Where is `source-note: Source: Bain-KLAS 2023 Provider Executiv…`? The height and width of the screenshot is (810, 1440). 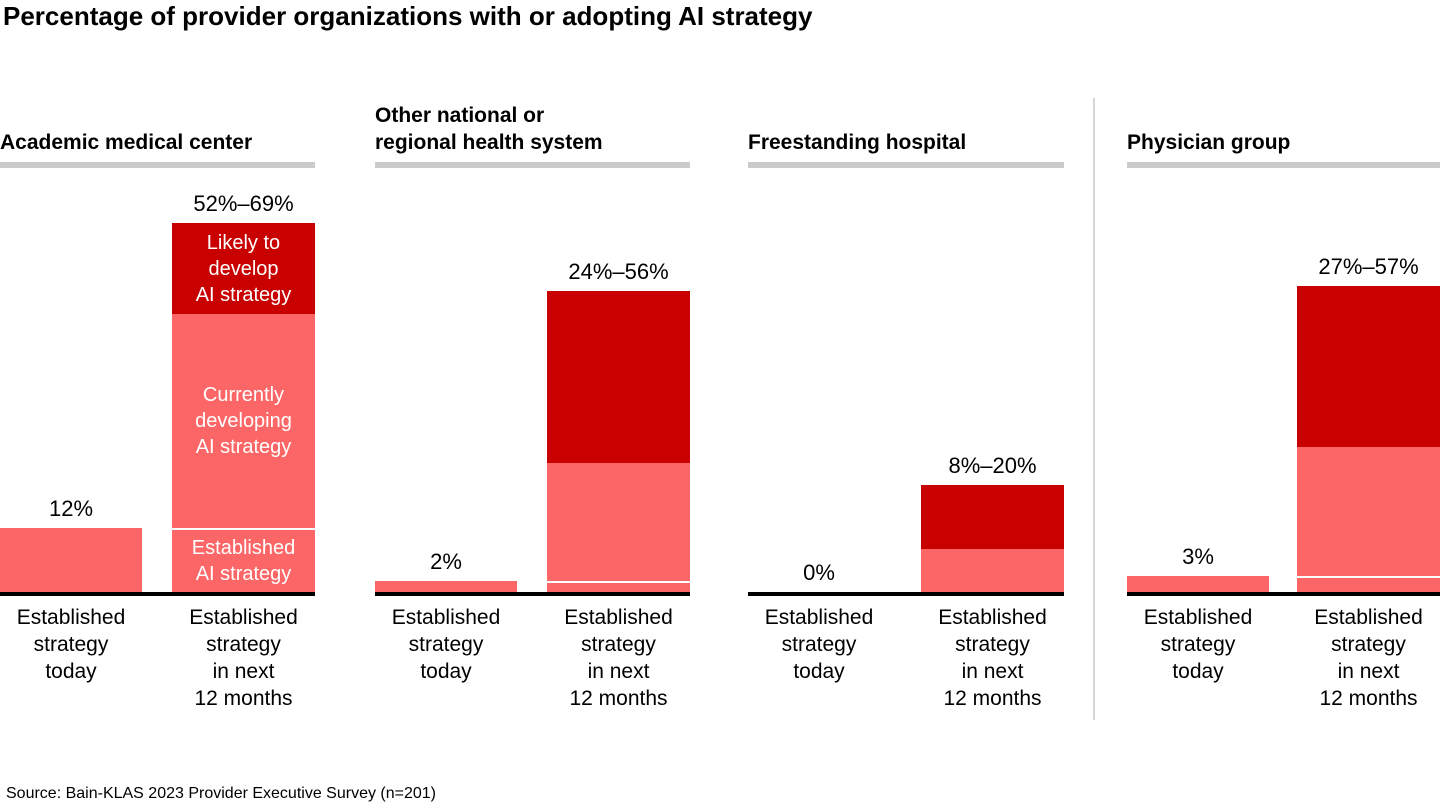 source-note: Source: Bain-KLAS 2023 Provider Executiv… is located at coordinates (221, 793).